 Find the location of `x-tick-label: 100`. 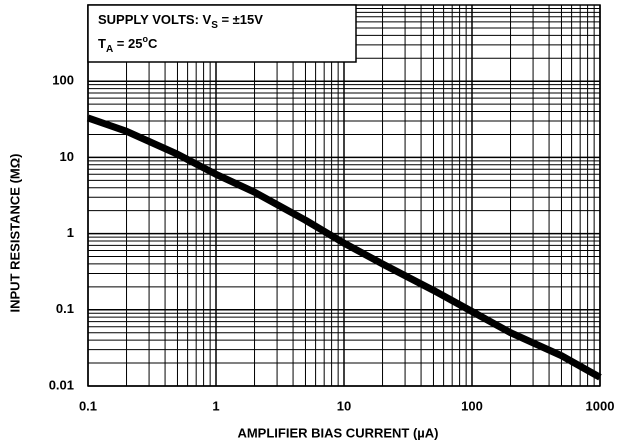

x-tick-label: 100 is located at coordinates (472, 405).